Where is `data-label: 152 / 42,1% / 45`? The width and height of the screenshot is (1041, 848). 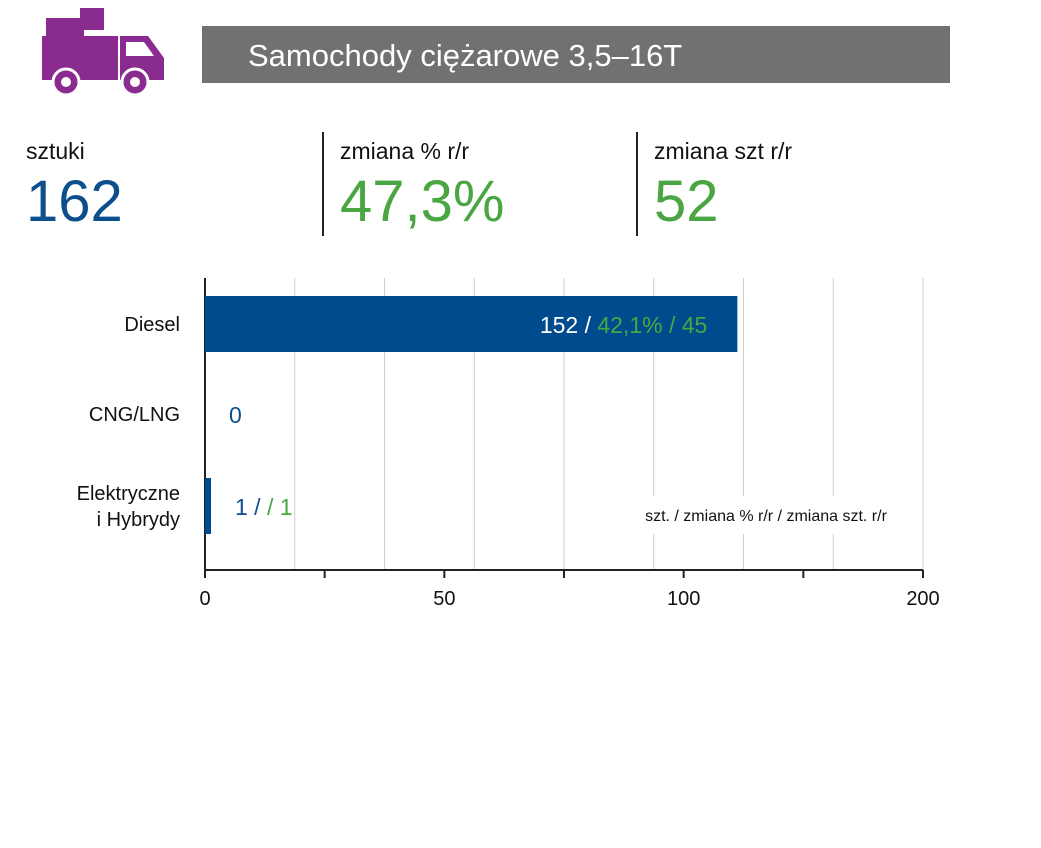
data-label: 152 / 42,1% / 45 is located at coordinates (624, 325).